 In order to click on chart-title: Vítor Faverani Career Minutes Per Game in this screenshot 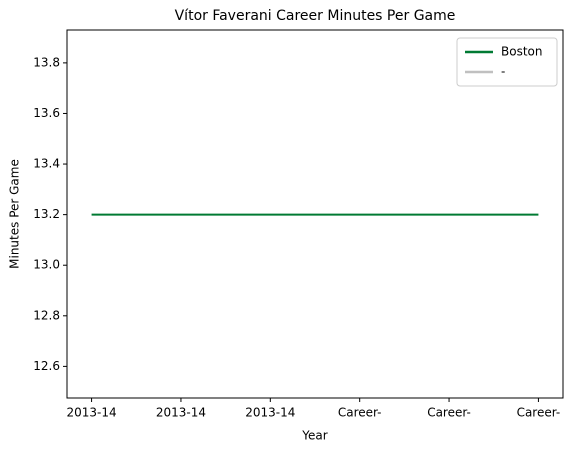, I will do `click(315, 16)`.